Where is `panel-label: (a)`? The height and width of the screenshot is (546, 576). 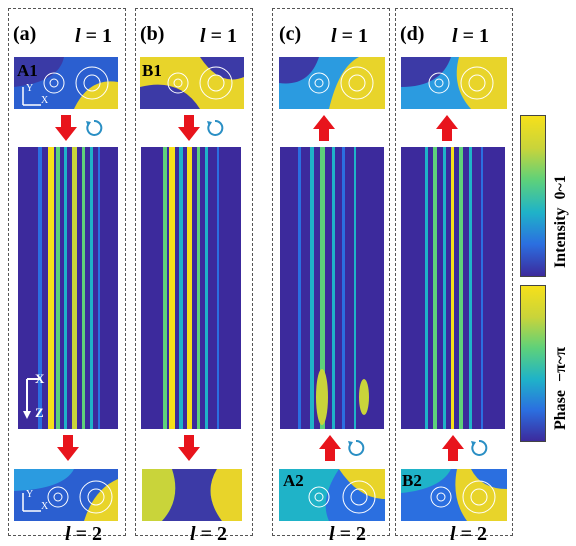 panel-label: (a) is located at coordinates (25, 34).